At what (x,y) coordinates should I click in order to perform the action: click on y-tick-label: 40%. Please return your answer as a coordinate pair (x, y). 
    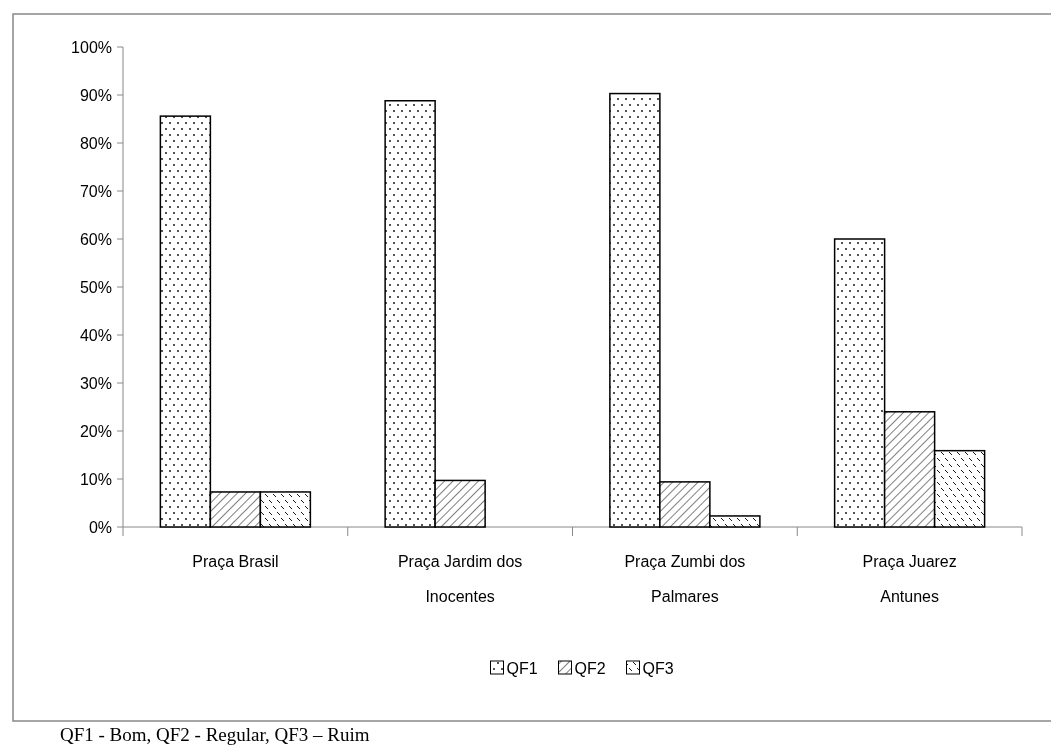
    Looking at the image, I should click on (95, 335).